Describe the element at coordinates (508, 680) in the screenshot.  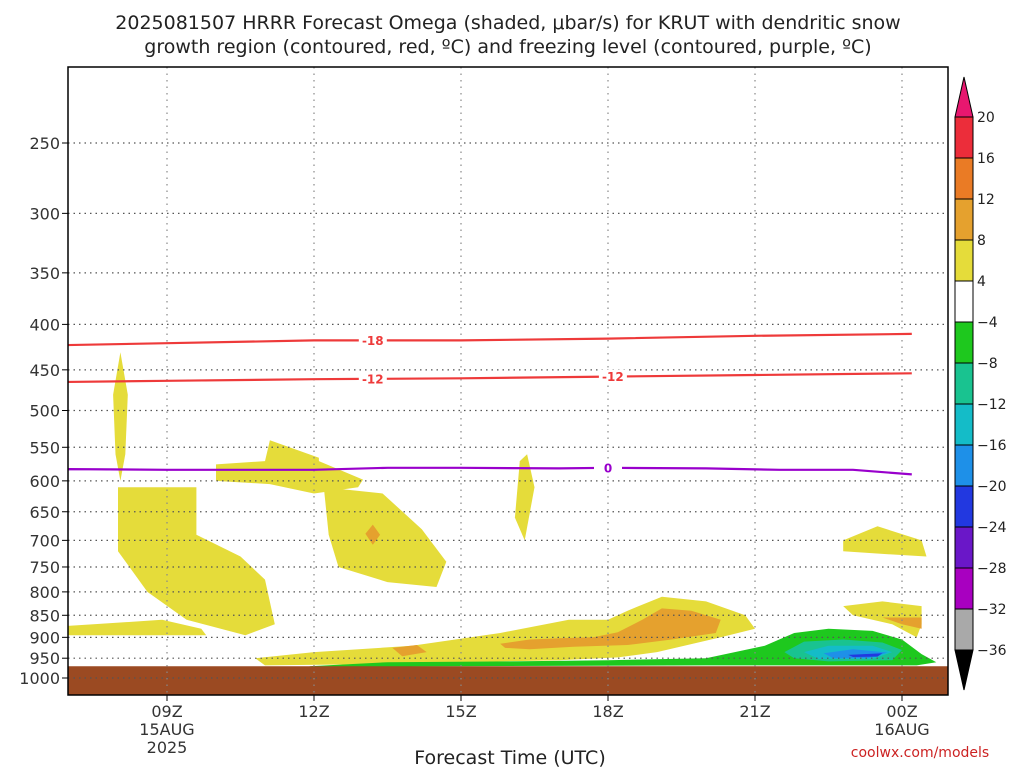
I see `ground-surface` at that location.